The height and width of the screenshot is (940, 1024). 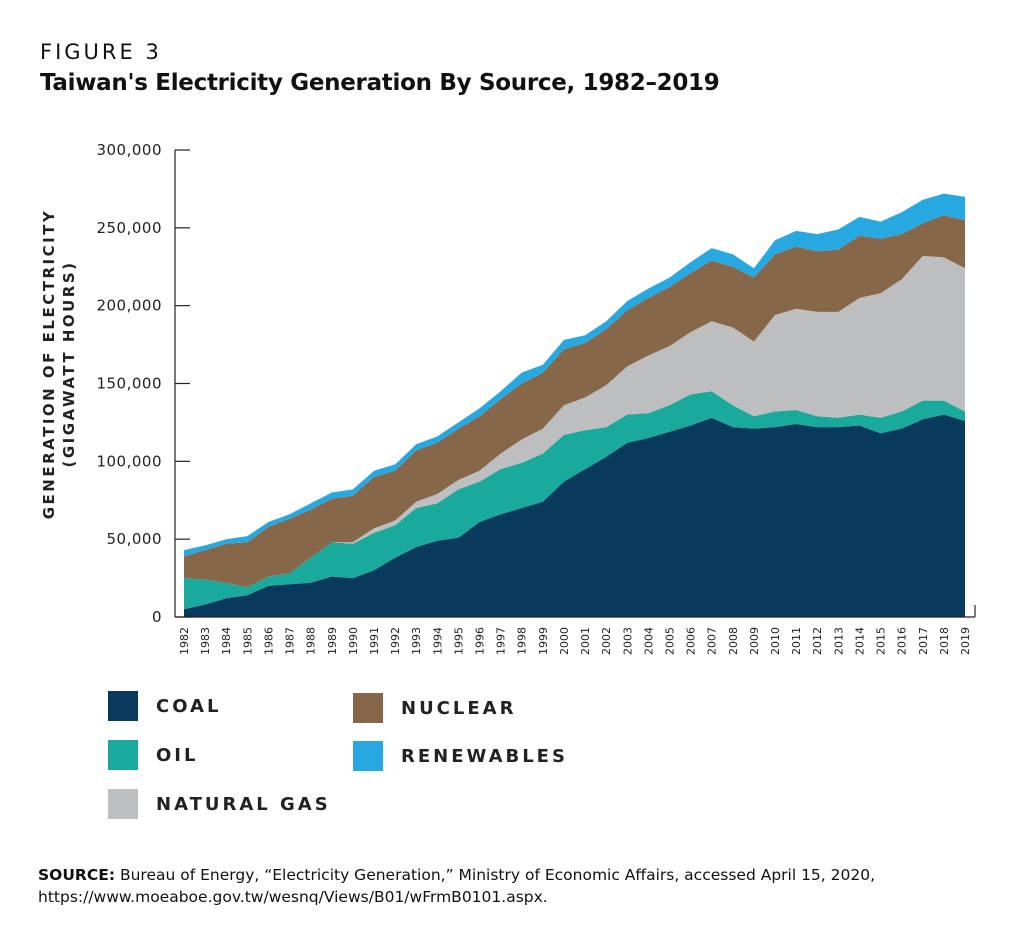 What do you see at coordinates (226, 641) in the screenshot?
I see `x-tick-label: 1984` at bounding box center [226, 641].